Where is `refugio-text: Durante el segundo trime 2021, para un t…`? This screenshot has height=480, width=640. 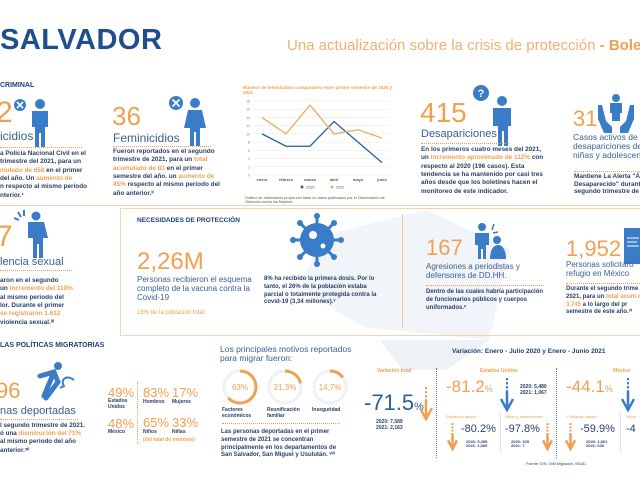
refugio-text: Durante el segundo trime 2021, para un t… is located at coordinates (603, 301).